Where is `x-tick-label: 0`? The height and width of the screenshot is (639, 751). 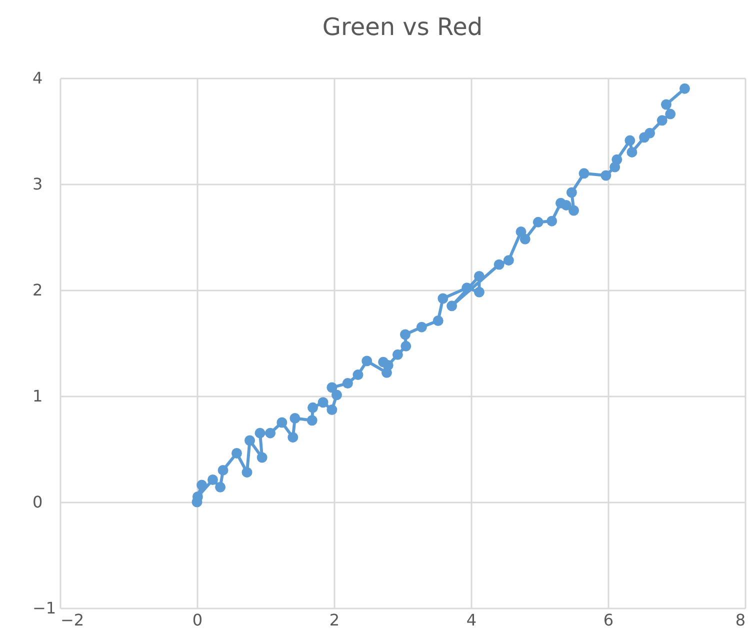 x-tick-label: 0 is located at coordinates (197, 620).